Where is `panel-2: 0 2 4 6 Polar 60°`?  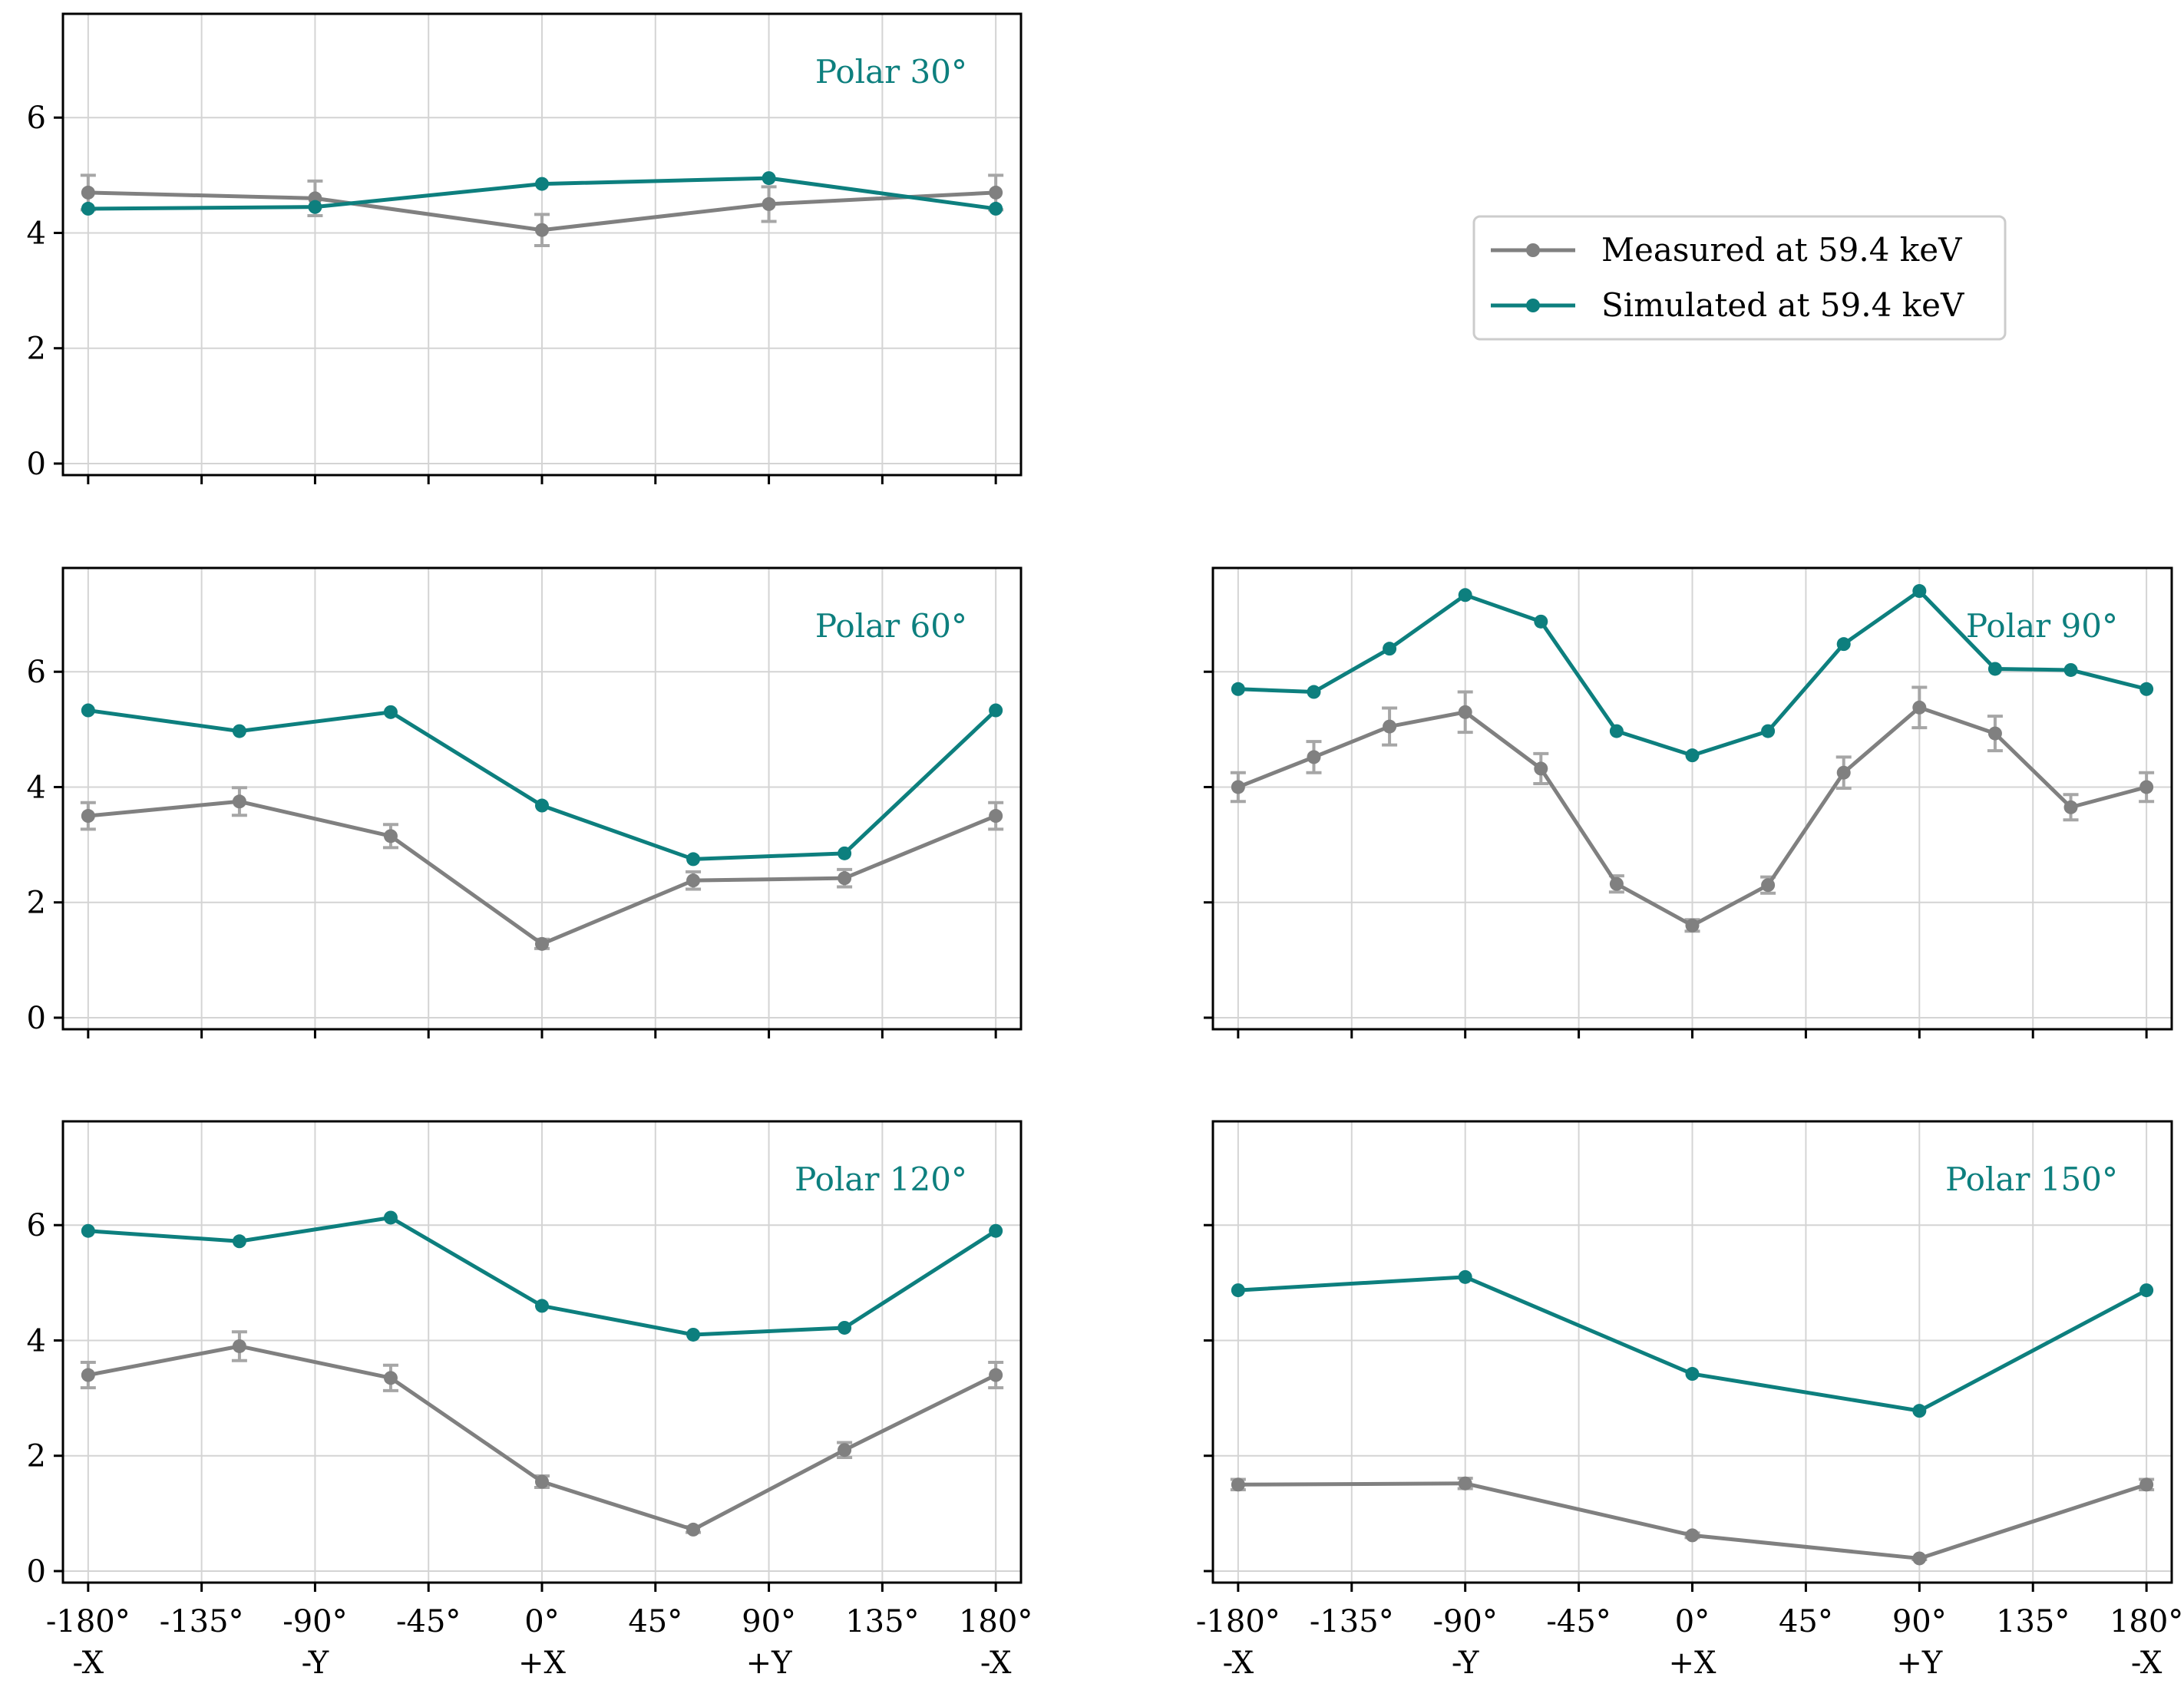 panel-2: 0 2 4 6 Polar 60° is located at coordinates (525, 802).